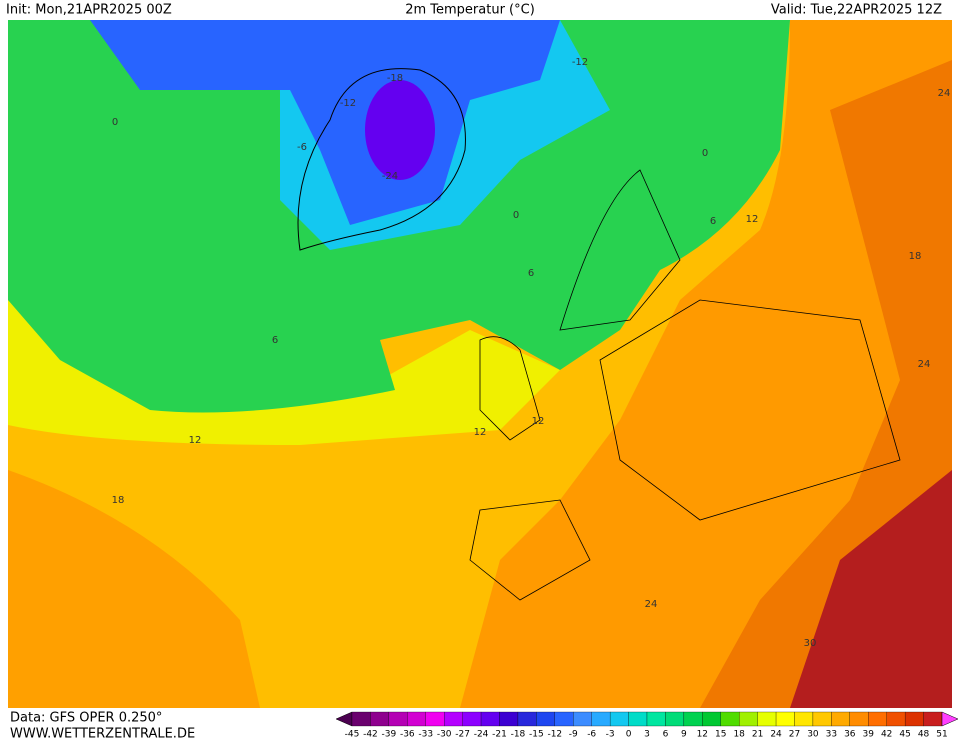 The width and height of the screenshot is (959, 745). What do you see at coordinates (554, 735) in the screenshot?
I see `colorbar-label: -12` at bounding box center [554, 735].